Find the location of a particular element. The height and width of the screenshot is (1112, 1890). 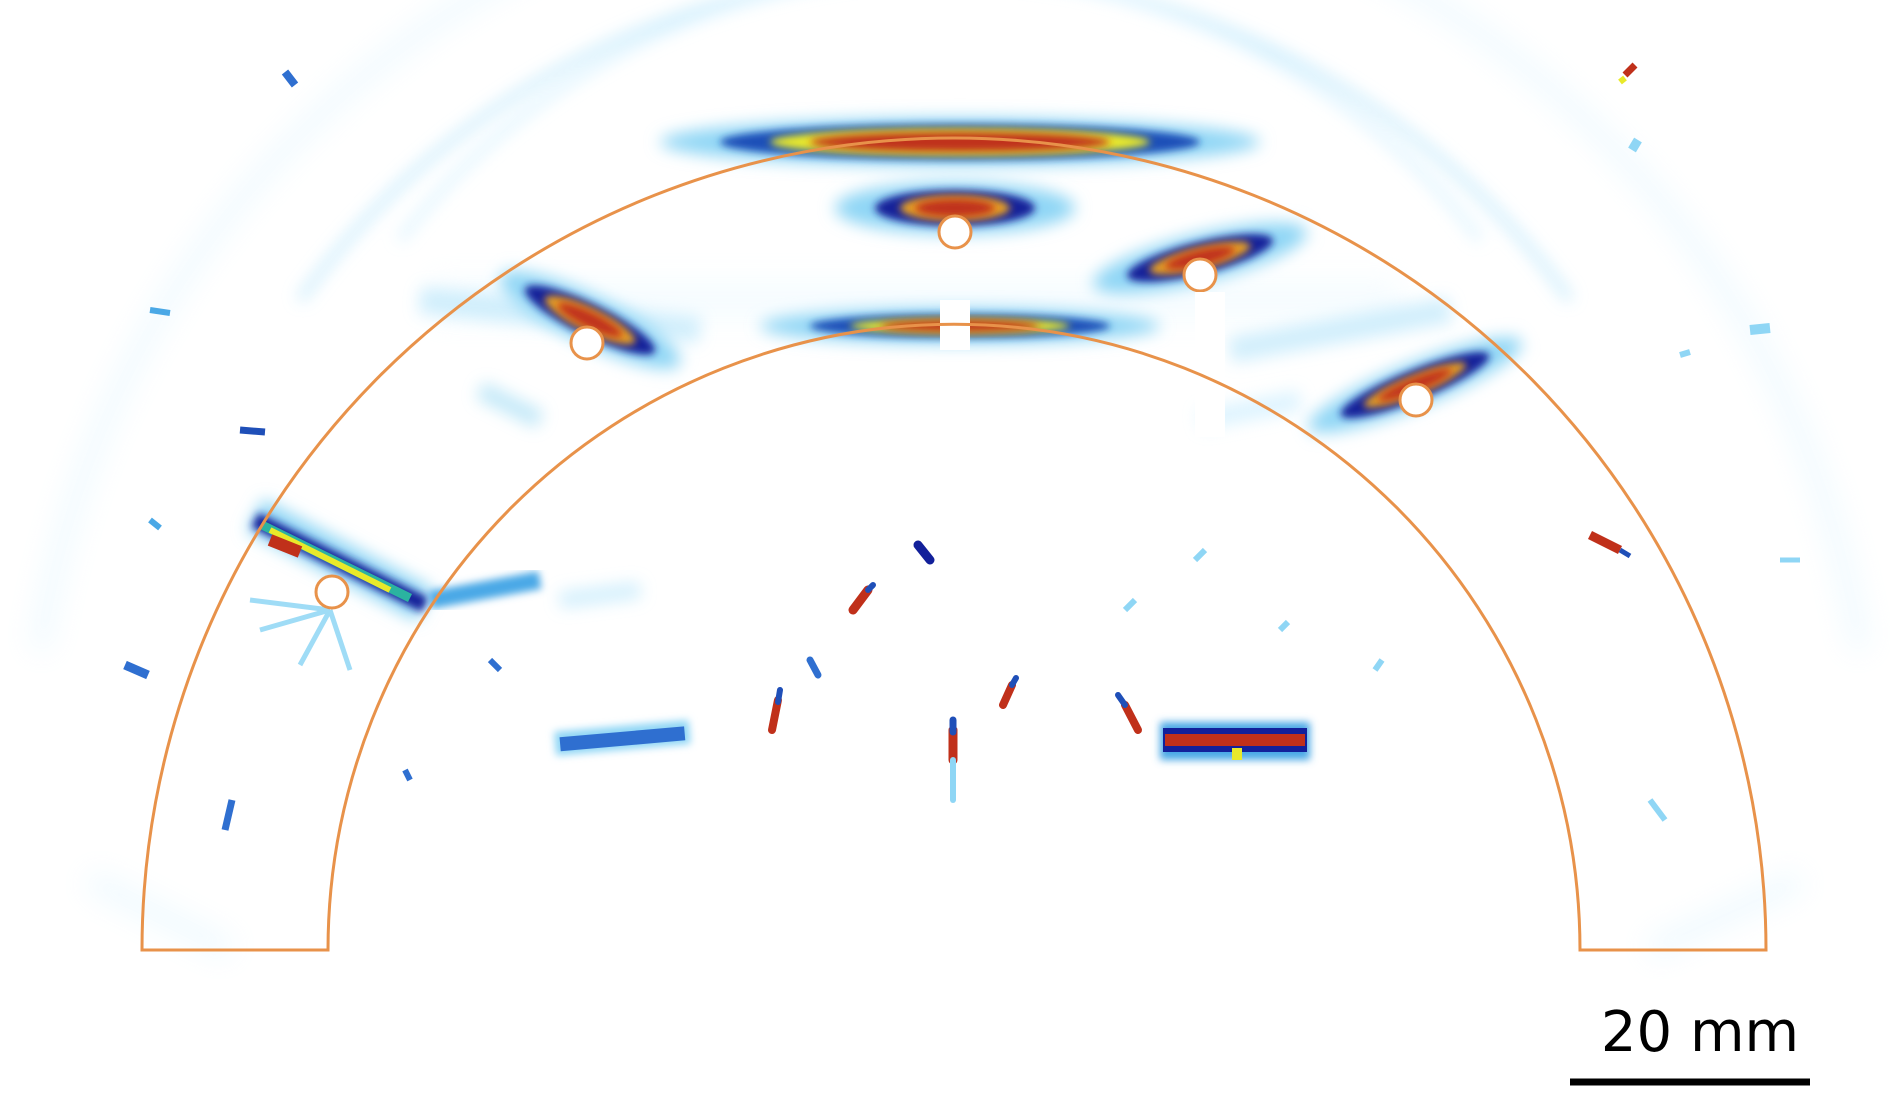

scale-bar-label: 20 mm is located at coordinates (1700, 1032).